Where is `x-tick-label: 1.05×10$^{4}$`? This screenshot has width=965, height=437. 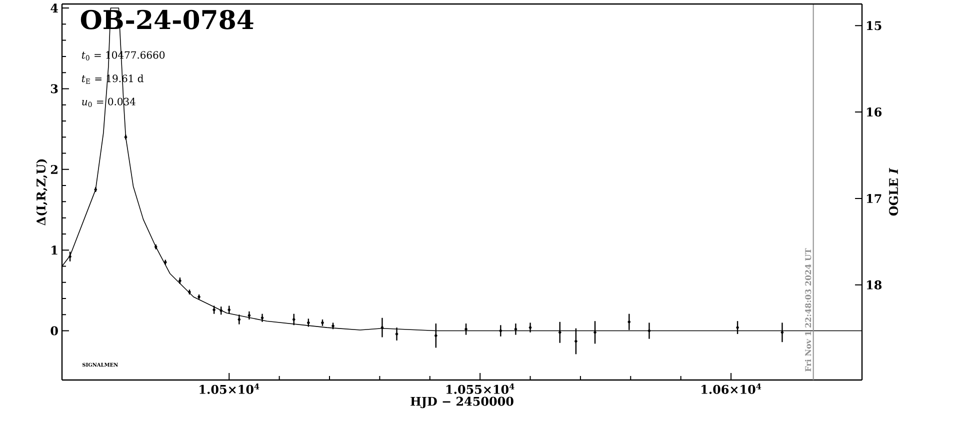
x-tick-label: 1.05×10$^{4}$ is located at coordinates (230, 389).